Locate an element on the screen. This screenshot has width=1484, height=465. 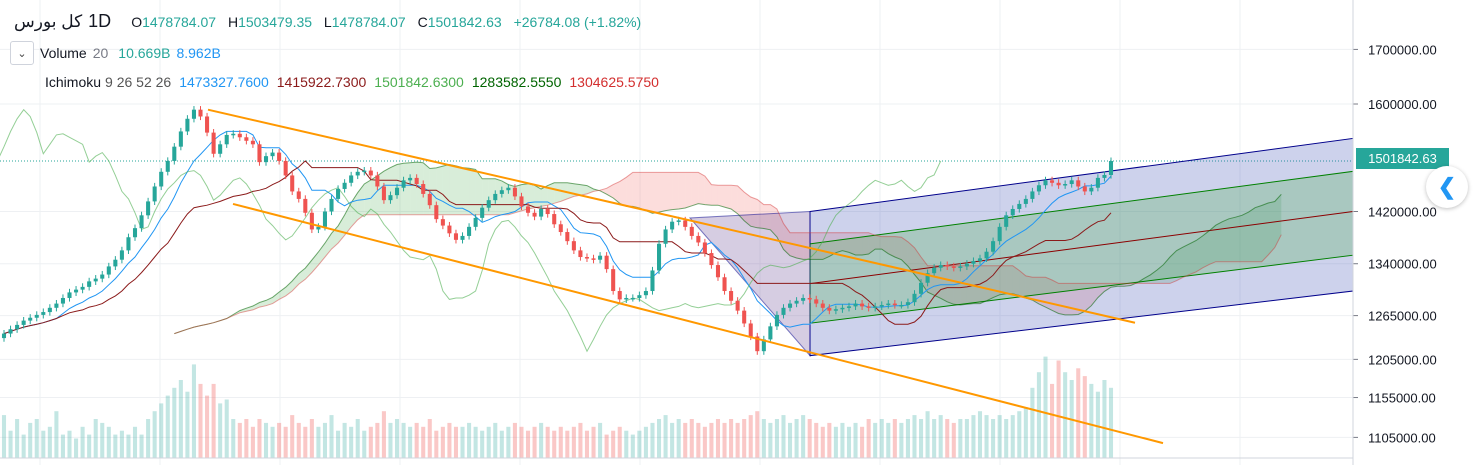
channel-median is located at coordinates (1081, 248).